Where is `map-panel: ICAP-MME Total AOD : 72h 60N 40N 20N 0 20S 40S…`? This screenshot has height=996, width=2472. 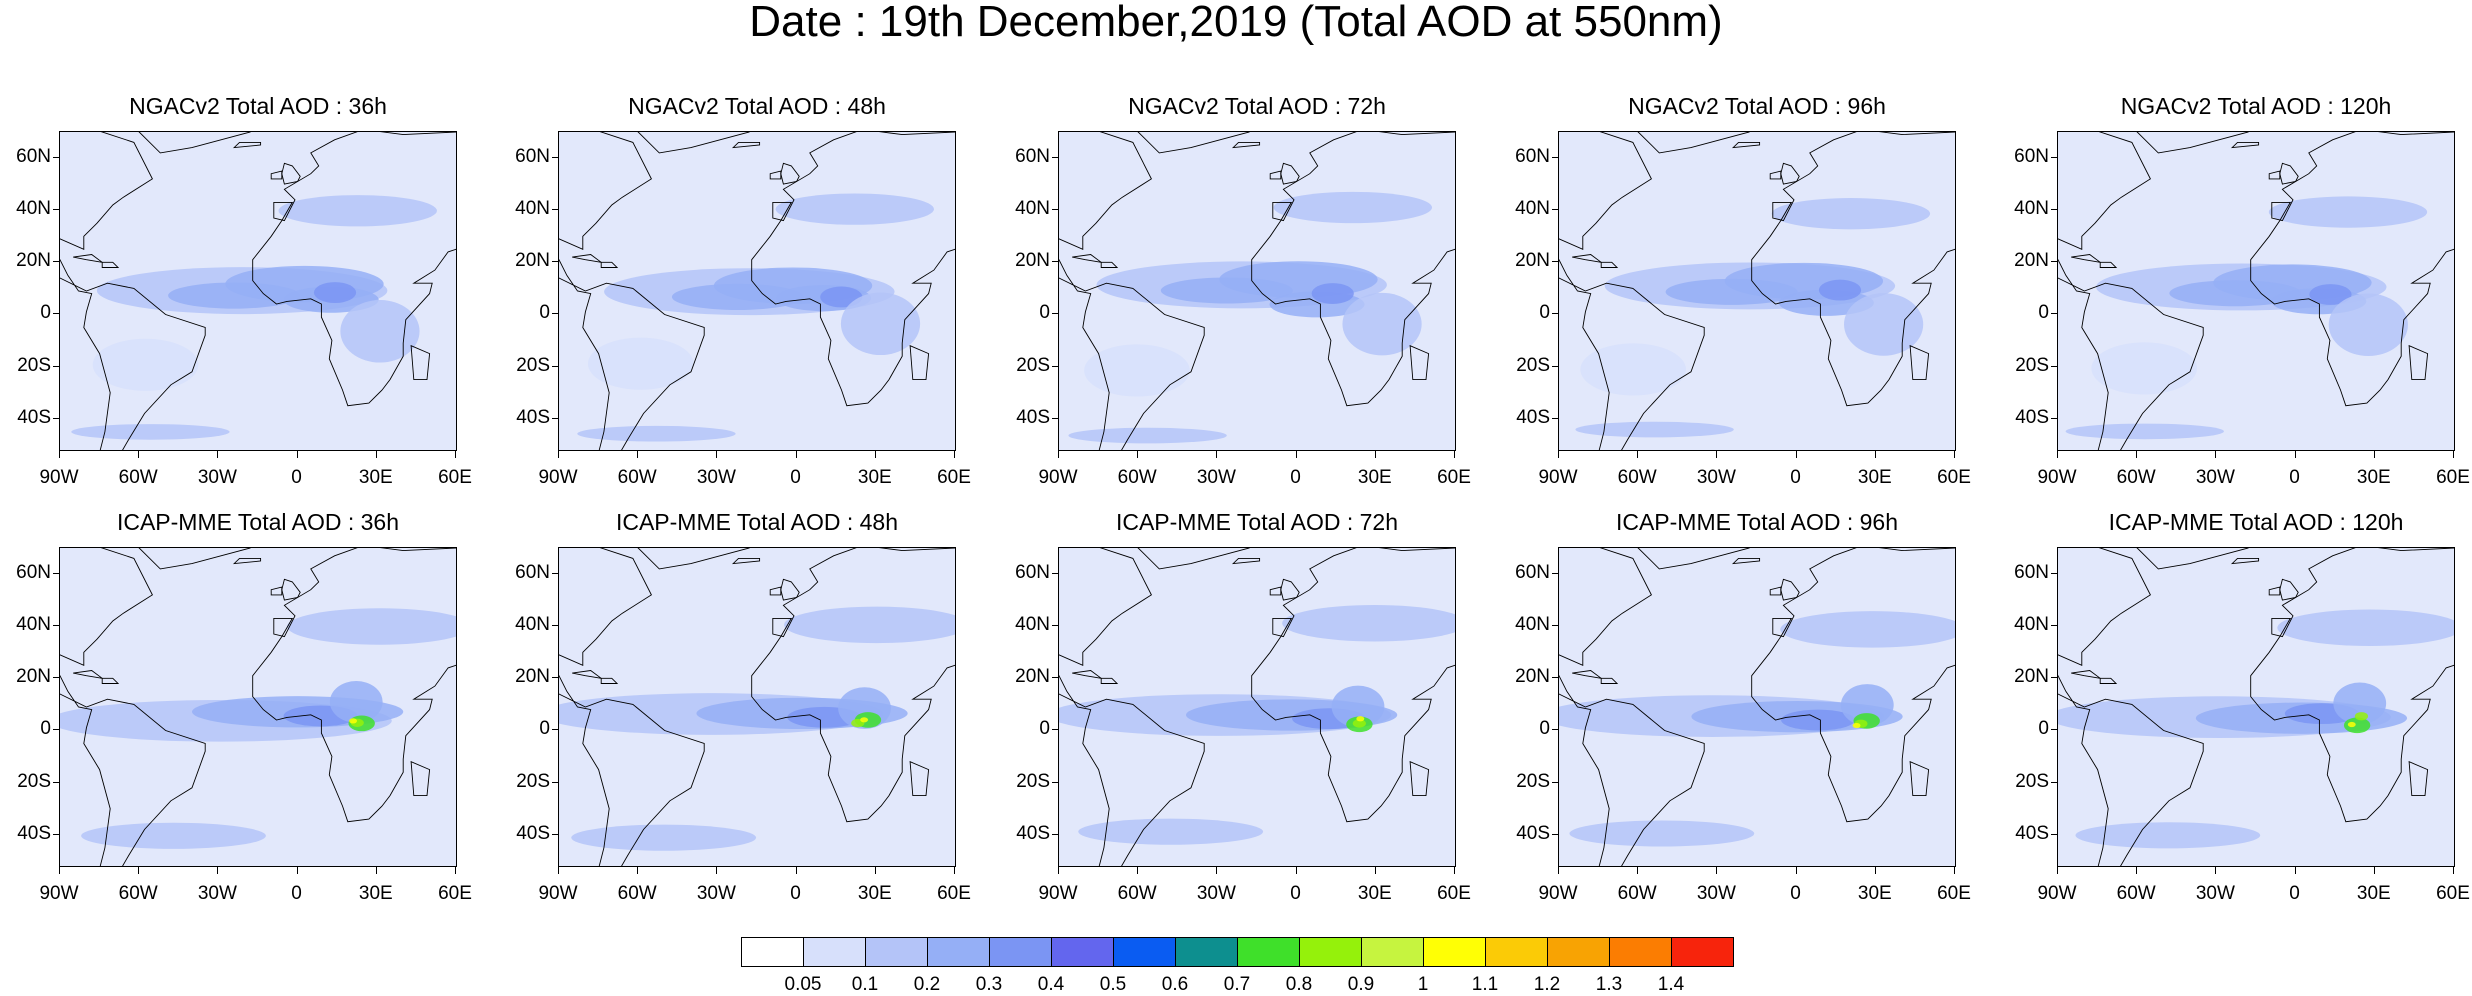
map-panel: ICAP-MME Total AOD : 72h 60N 40N 20N 0 20S 40S… is located at coordinates (1243, 706).